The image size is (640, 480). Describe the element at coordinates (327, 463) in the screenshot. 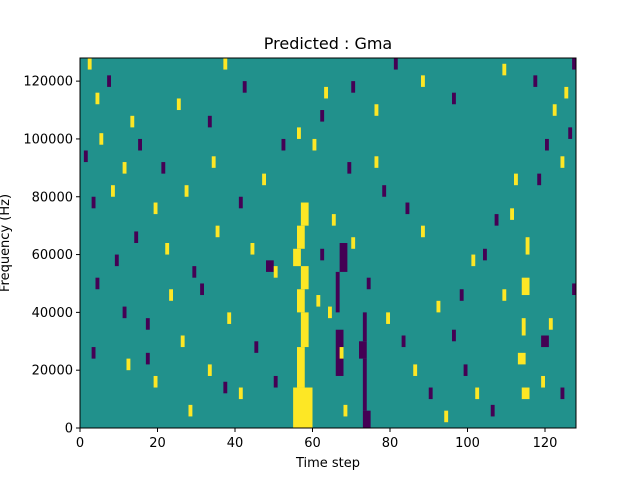

I see `x-axis-label: Time step` at that location.